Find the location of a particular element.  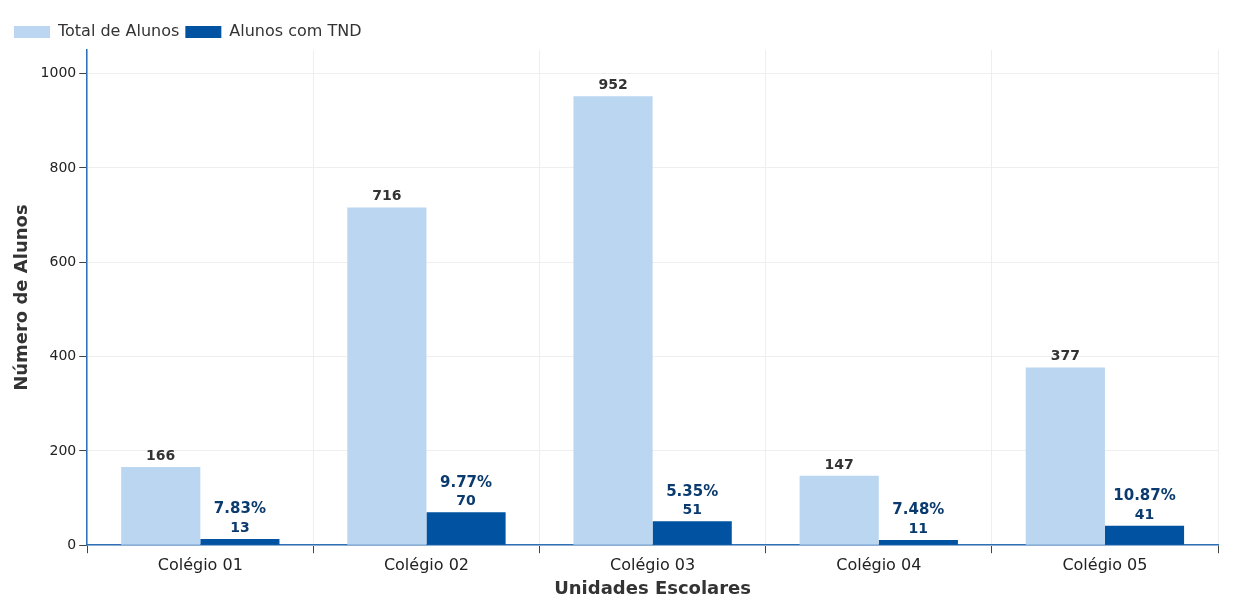

y-tick-label: 200 is located at coordinates (63, 449).